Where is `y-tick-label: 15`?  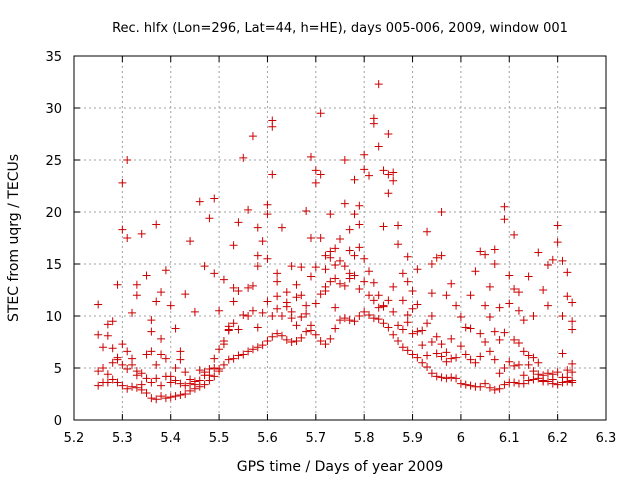
y-tick-label: 15 is located at coordinates (53, 265).